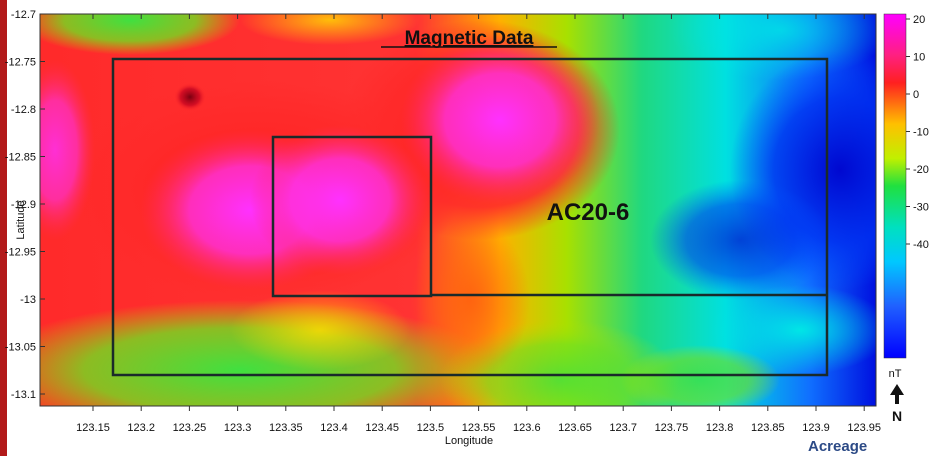  I want to click on colorbar-tick-label: 20, so click(919, 20).